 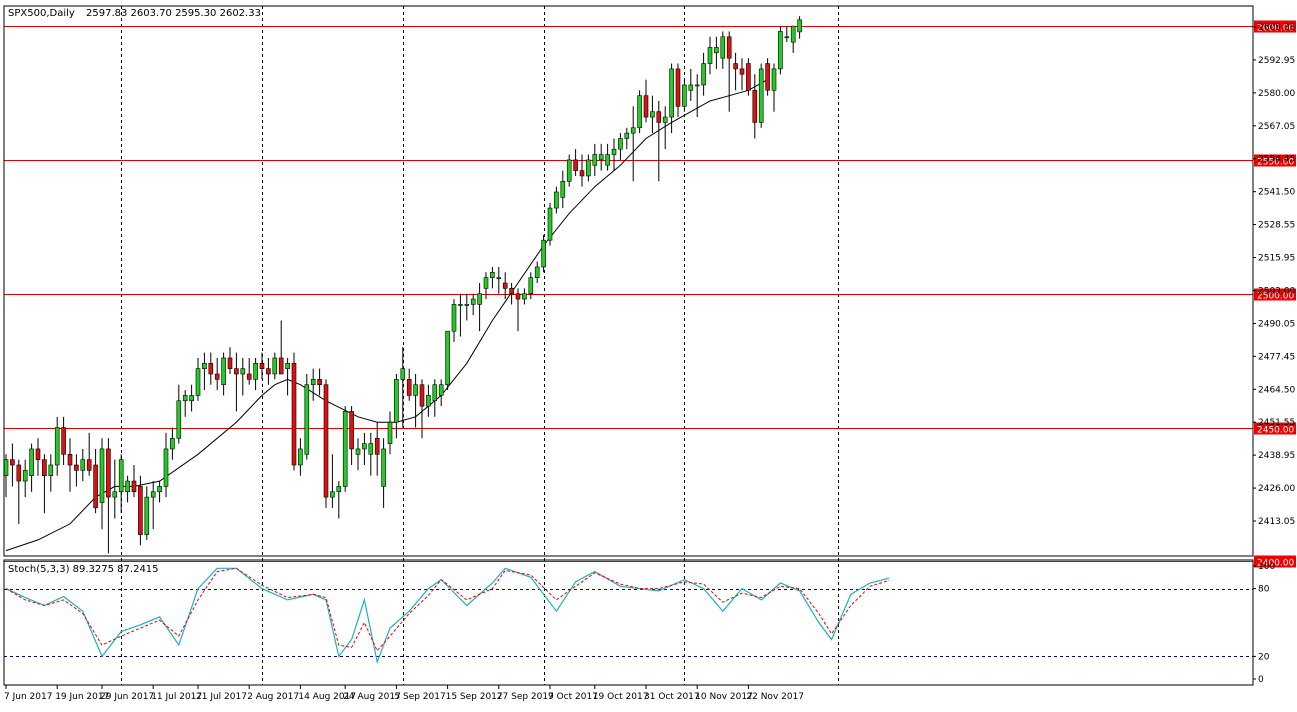 What do you see at coordinates (1276, 127) in the screenshot?
I see `price-axis-label: 2567.05` at bounding box center [1276, 127].